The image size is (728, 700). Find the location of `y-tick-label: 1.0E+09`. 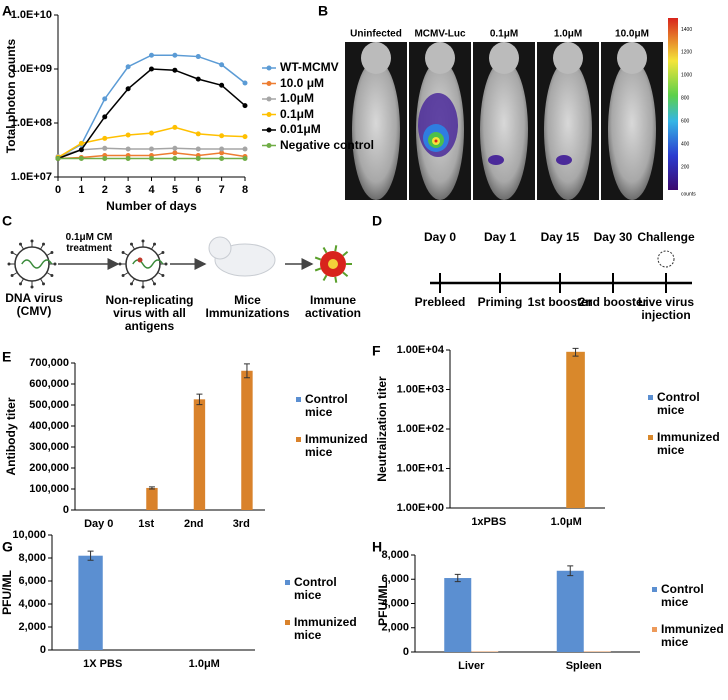

y-tick-label: 1.0E+09 is located at coordinates (31, 69).